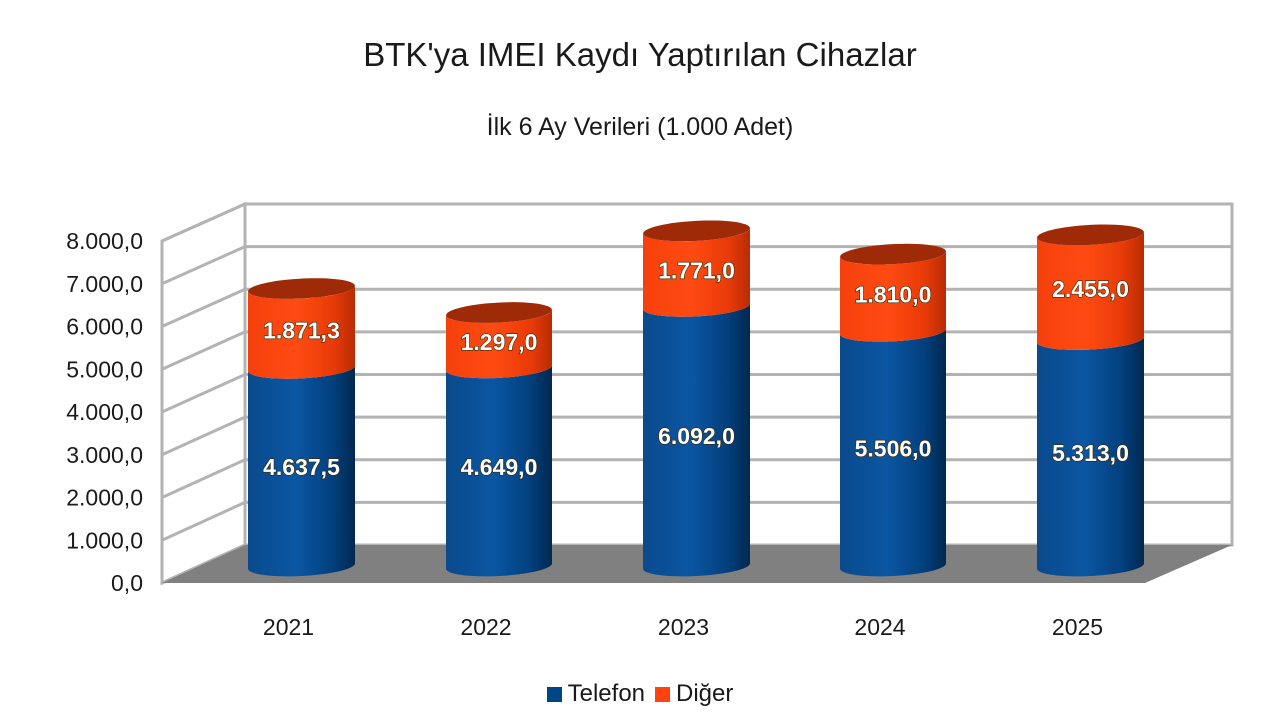 Image resolution: width=1280 pixels, height=720 pixels. I want to click on data-label-telefon: 4.649,0, so click(499, 467).